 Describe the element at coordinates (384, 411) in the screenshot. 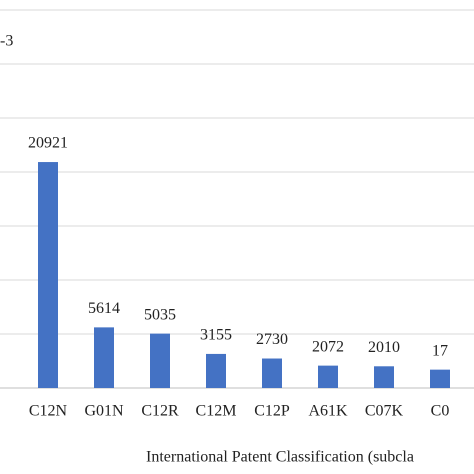

I see `x-tick-label: C07K` at that location.